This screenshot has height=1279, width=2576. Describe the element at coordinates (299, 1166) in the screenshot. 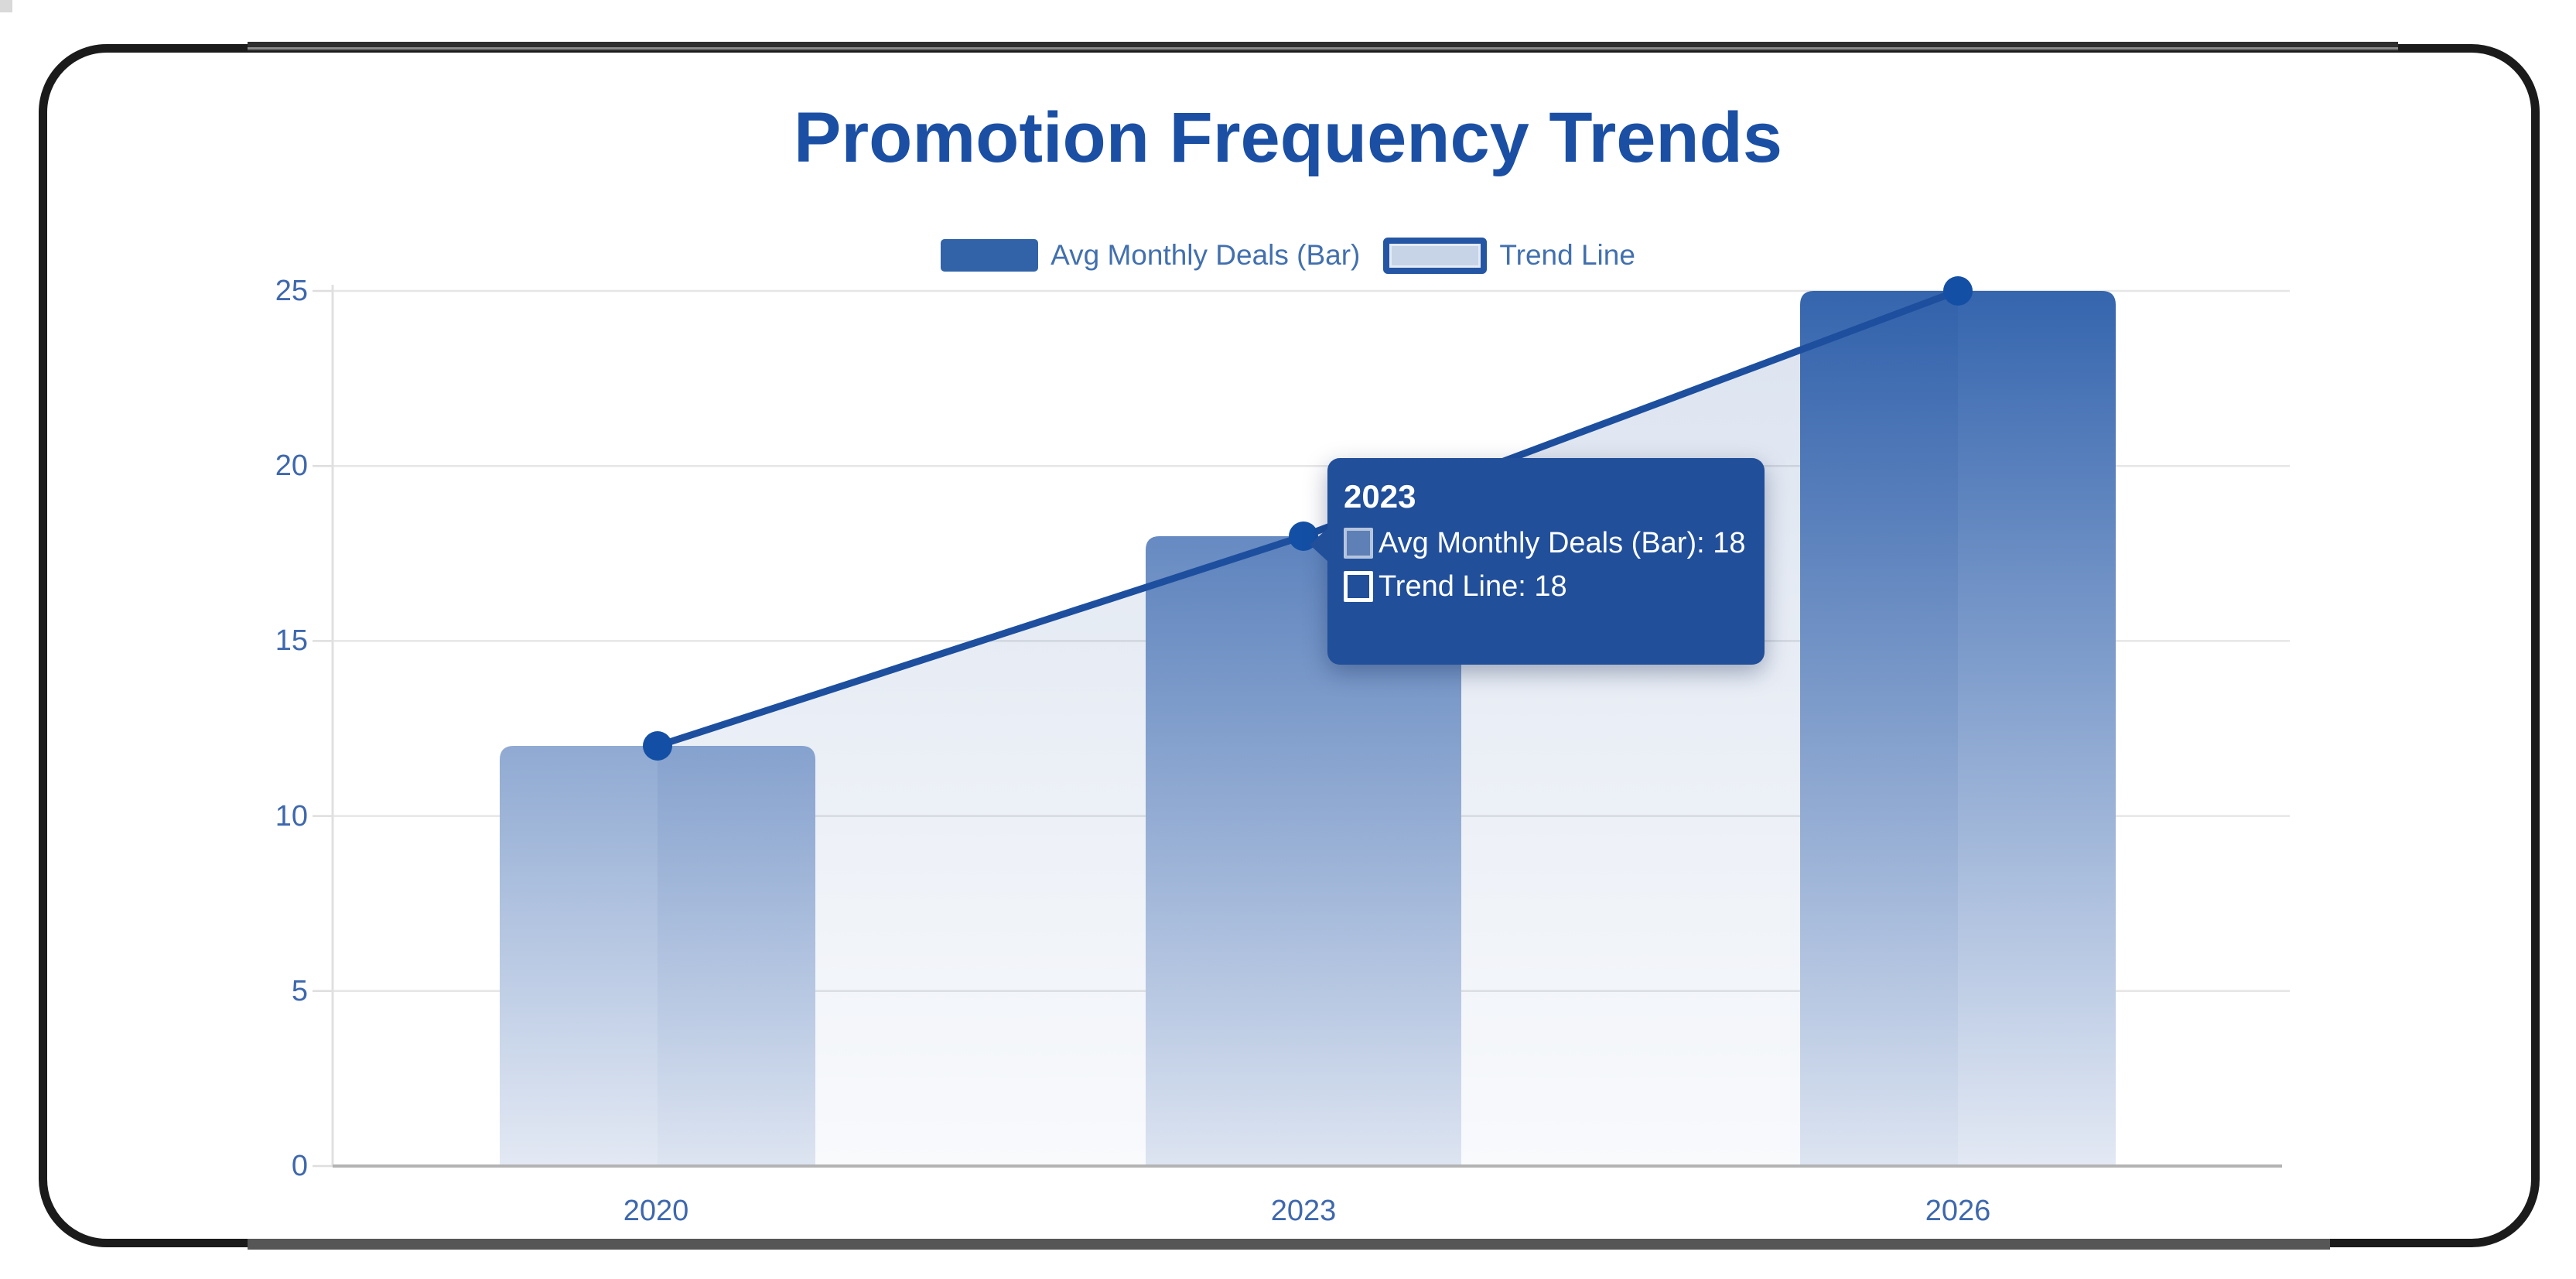

I see `y-axis-label-0: 0` at that location.